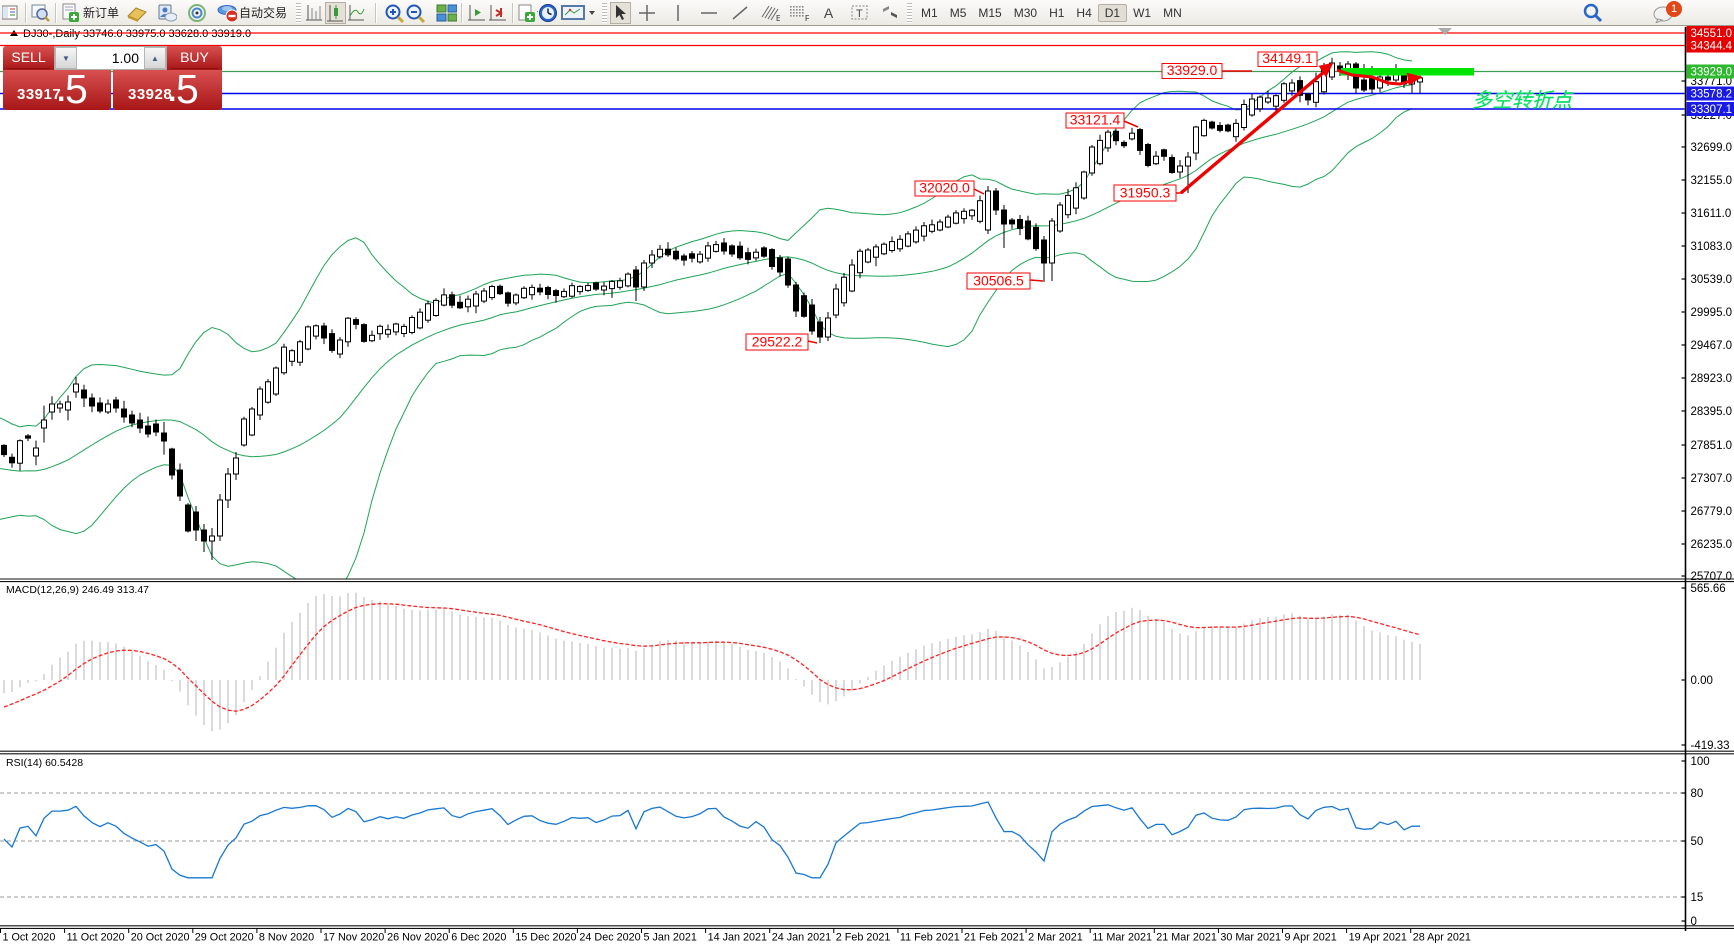  Describe the element at coordinates (417, 938) in the screenshot. I see `svg-text: 26 Nov 2020` at that location.